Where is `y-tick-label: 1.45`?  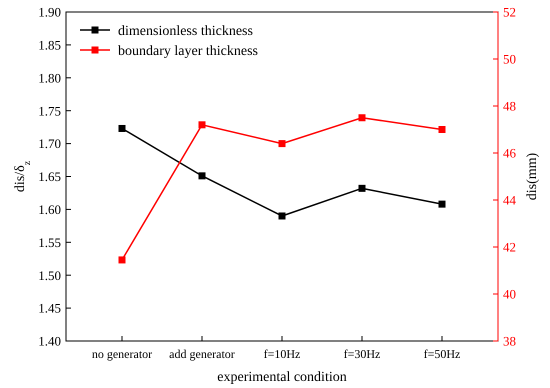
y-tick-label: 1.45 is located at coordinates (49, 308).